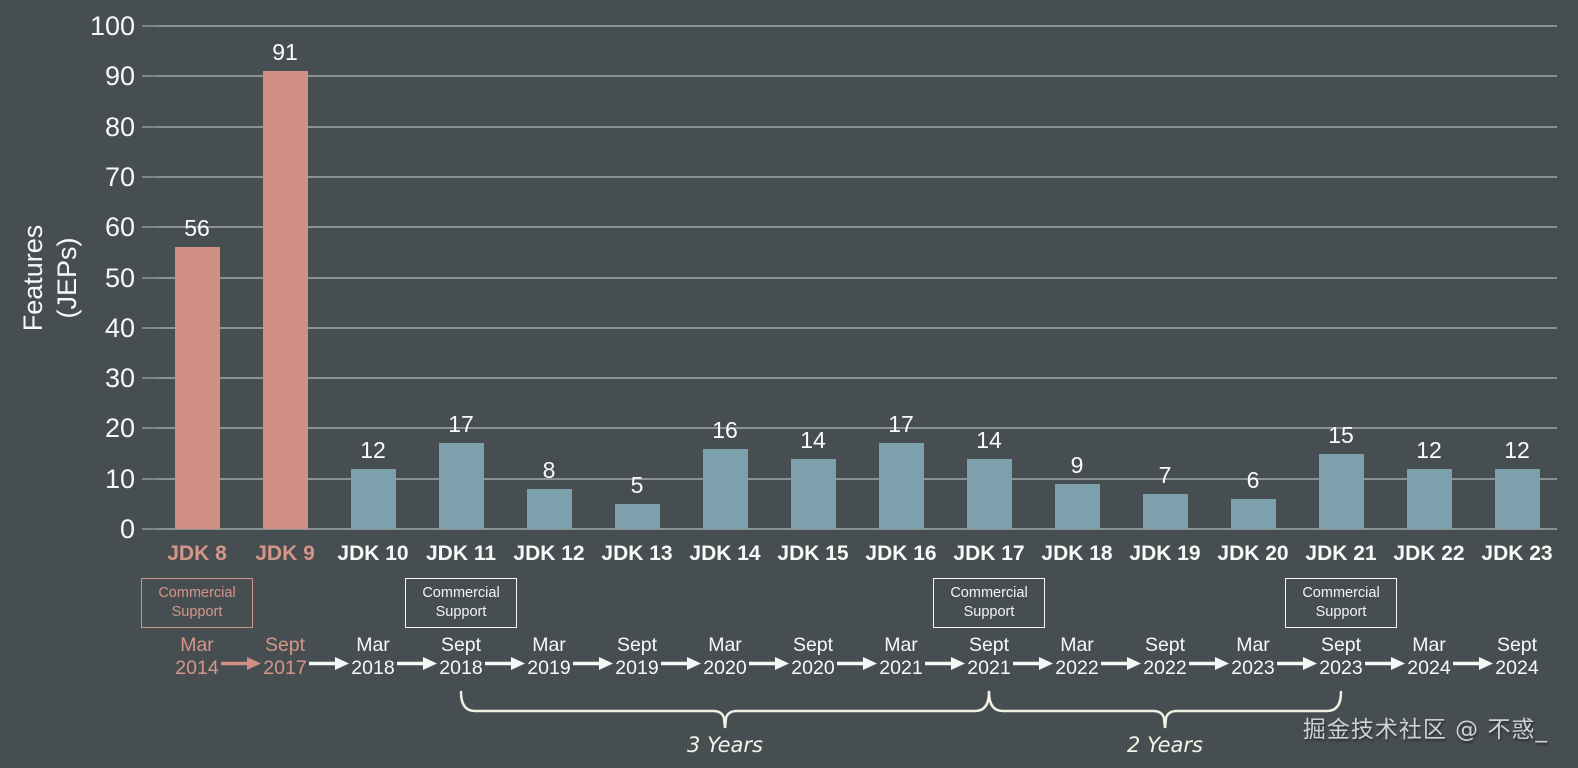  What do you see at coordinates (119, 327) in the screenshot?
I see `y-axis-tick-label: 40` at bounding box center [119, 327].